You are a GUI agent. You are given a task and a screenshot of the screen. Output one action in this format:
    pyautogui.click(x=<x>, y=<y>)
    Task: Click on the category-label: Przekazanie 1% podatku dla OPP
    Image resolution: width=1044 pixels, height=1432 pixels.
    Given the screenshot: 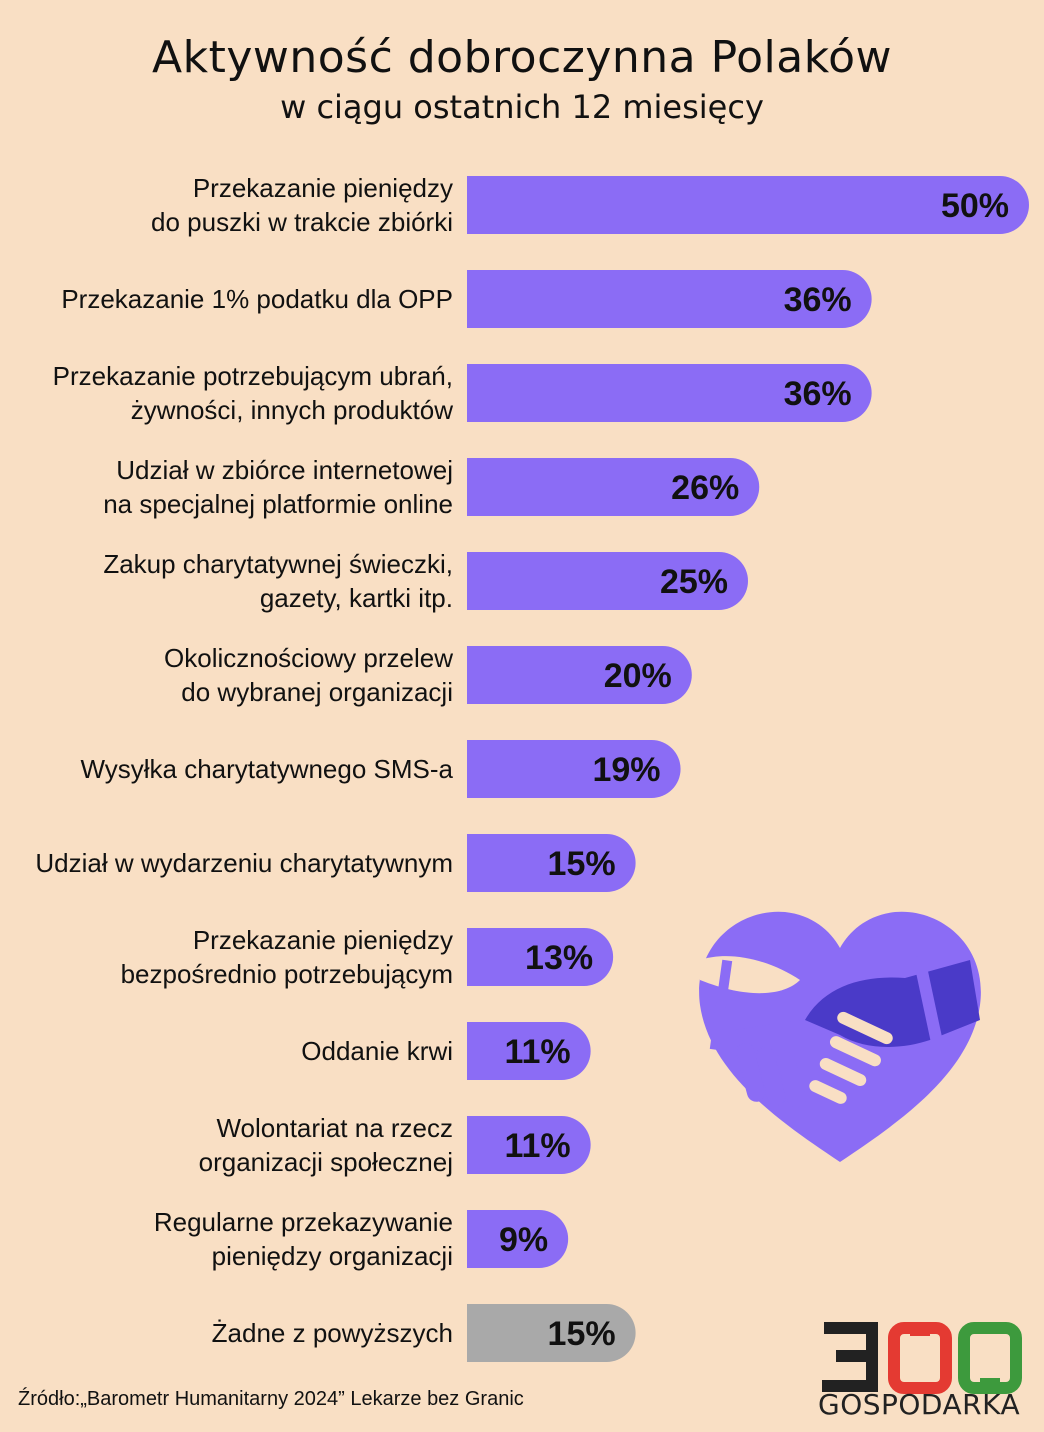 What is the action you would take?
    pyautogui.click(x=257, y=299)
    